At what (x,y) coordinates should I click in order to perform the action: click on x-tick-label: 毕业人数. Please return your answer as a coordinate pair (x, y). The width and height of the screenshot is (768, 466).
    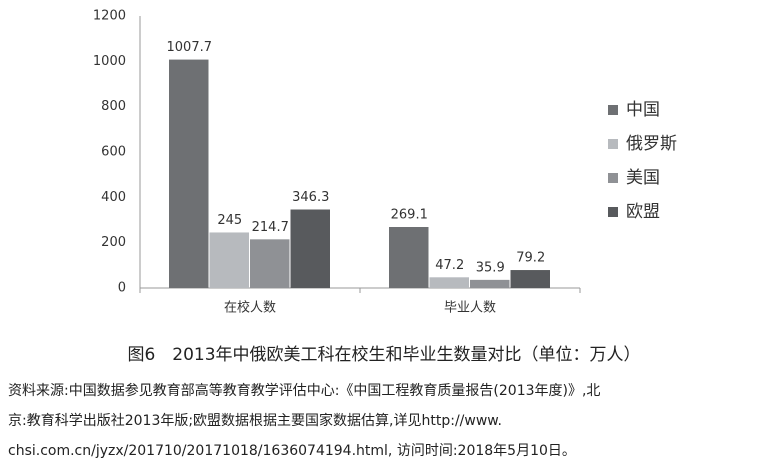
    Looking at the image, I should click on (470, 308).